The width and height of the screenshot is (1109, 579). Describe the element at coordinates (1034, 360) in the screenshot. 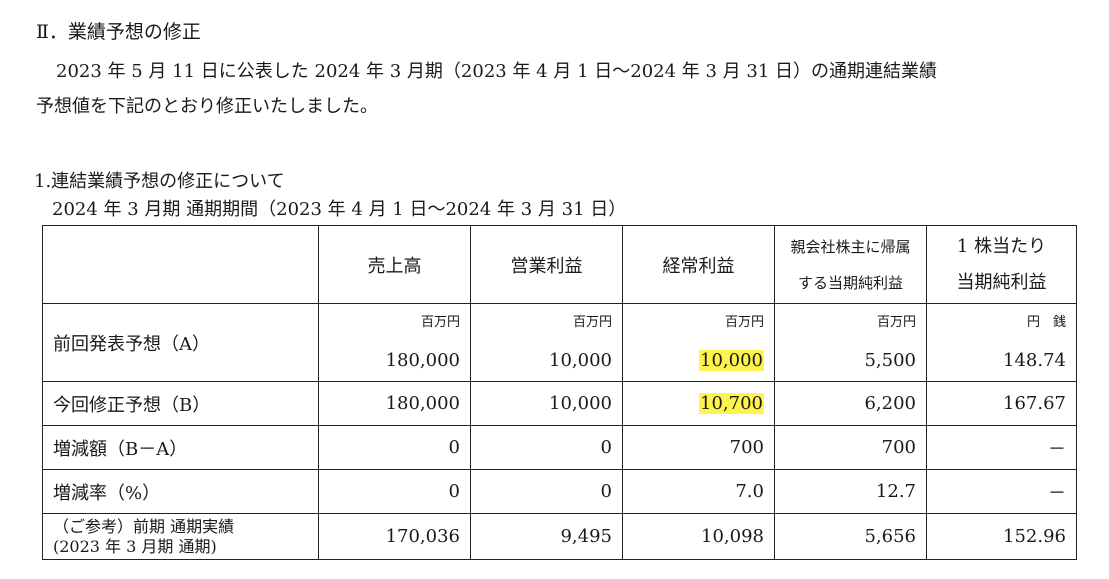

I see `value: 148.74` at that location.